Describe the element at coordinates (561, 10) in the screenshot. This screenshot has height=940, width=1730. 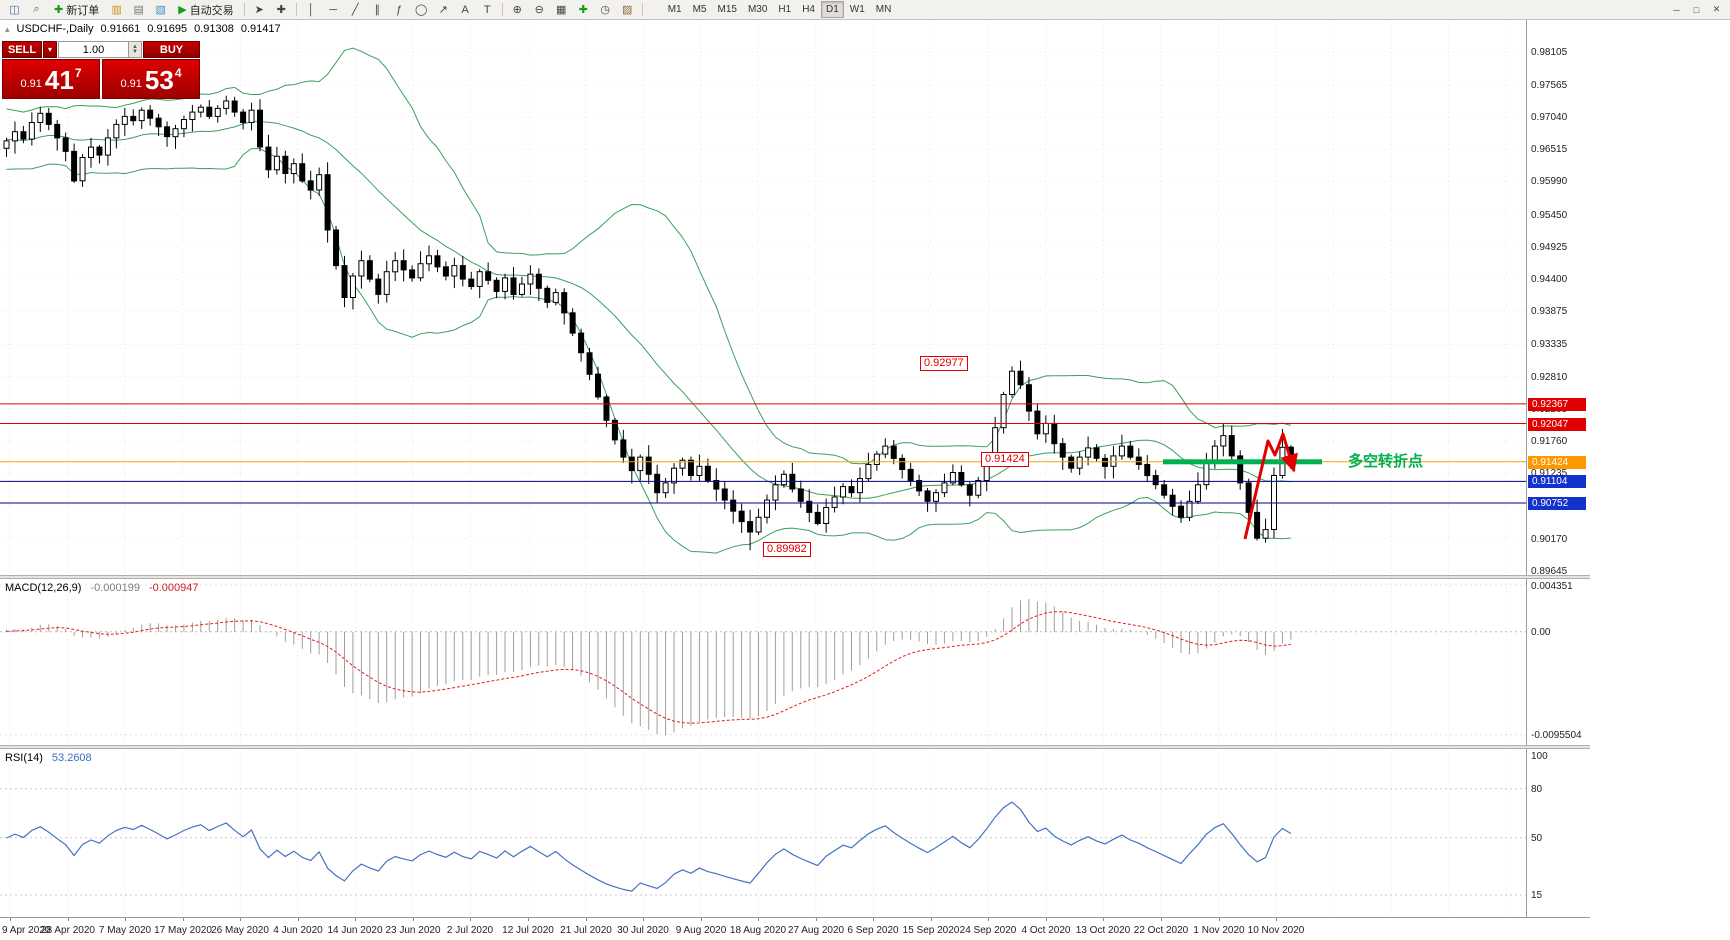
I see `tile-windows-icon: ▦` at that location.